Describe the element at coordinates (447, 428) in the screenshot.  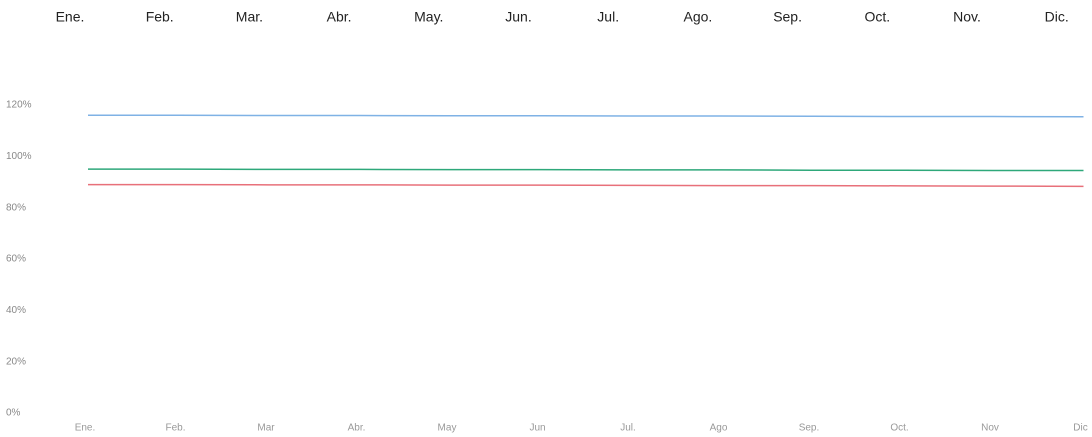
I see `x-tick-label: May` at that location.